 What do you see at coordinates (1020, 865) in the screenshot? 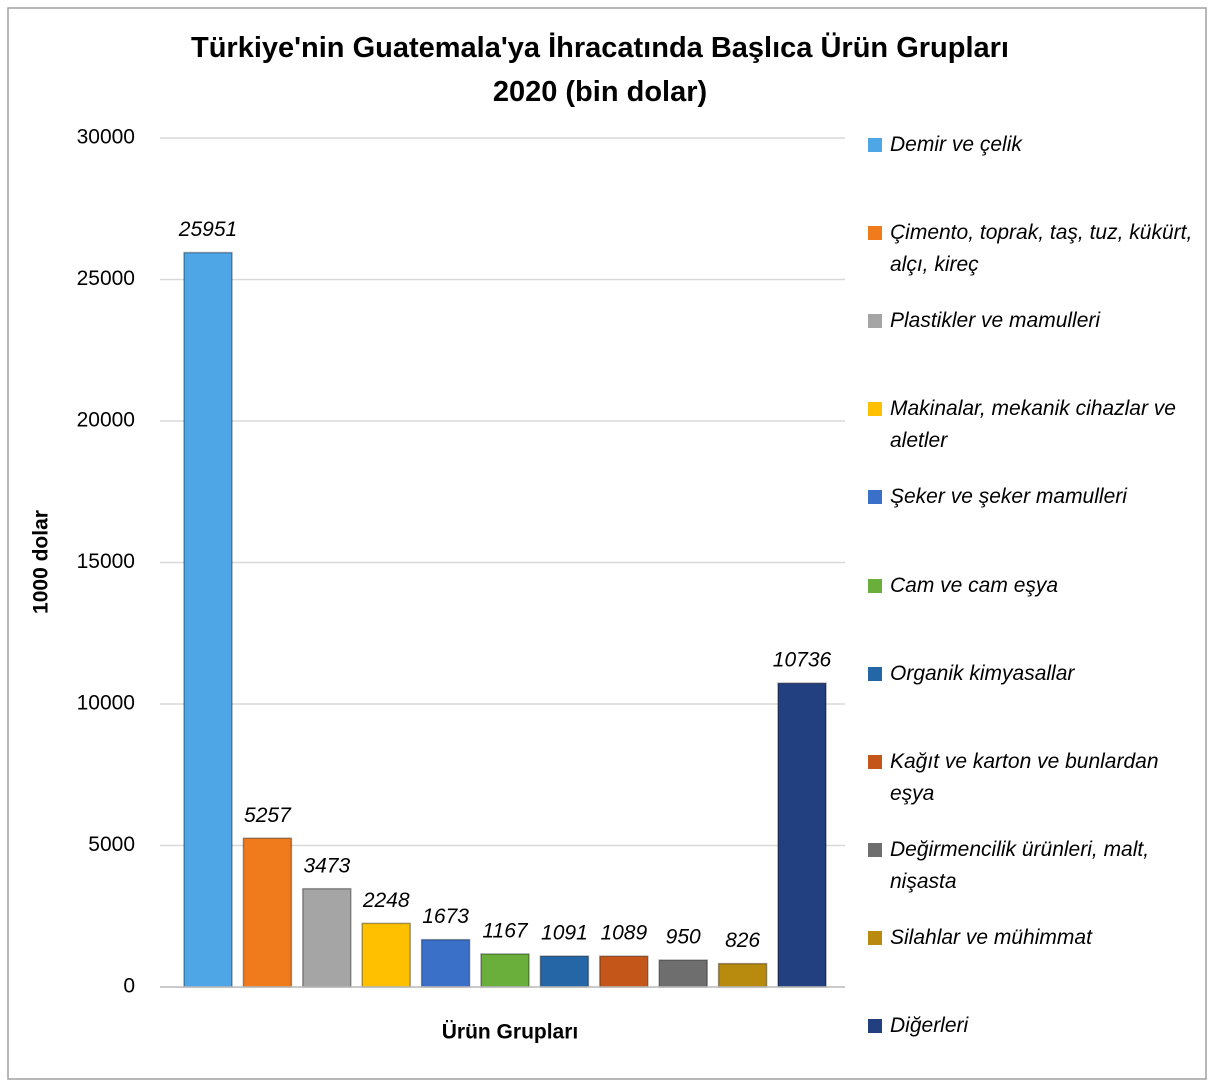
I see `legend-label: Değirmencilik ürünleri, malt, nişasta` at bounding box center [1020, 865].